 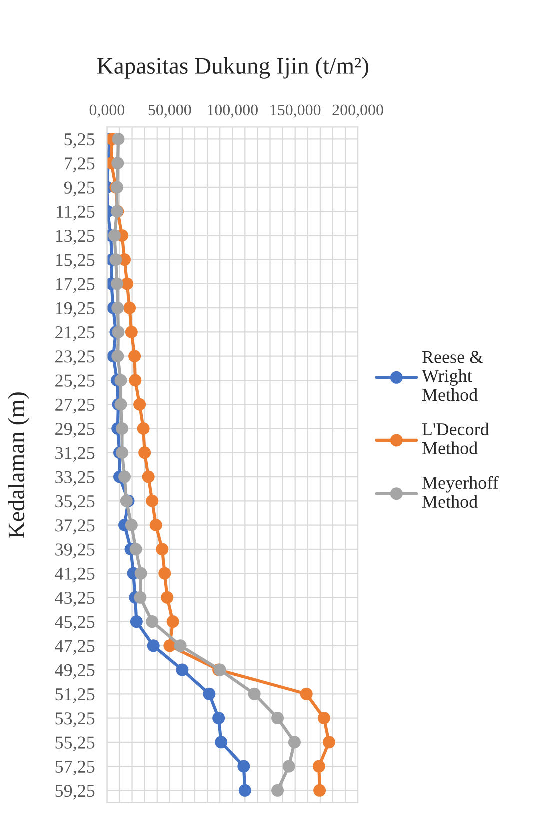 I want to click on y-tick-label: 43,25, so click(x=75, y=599).